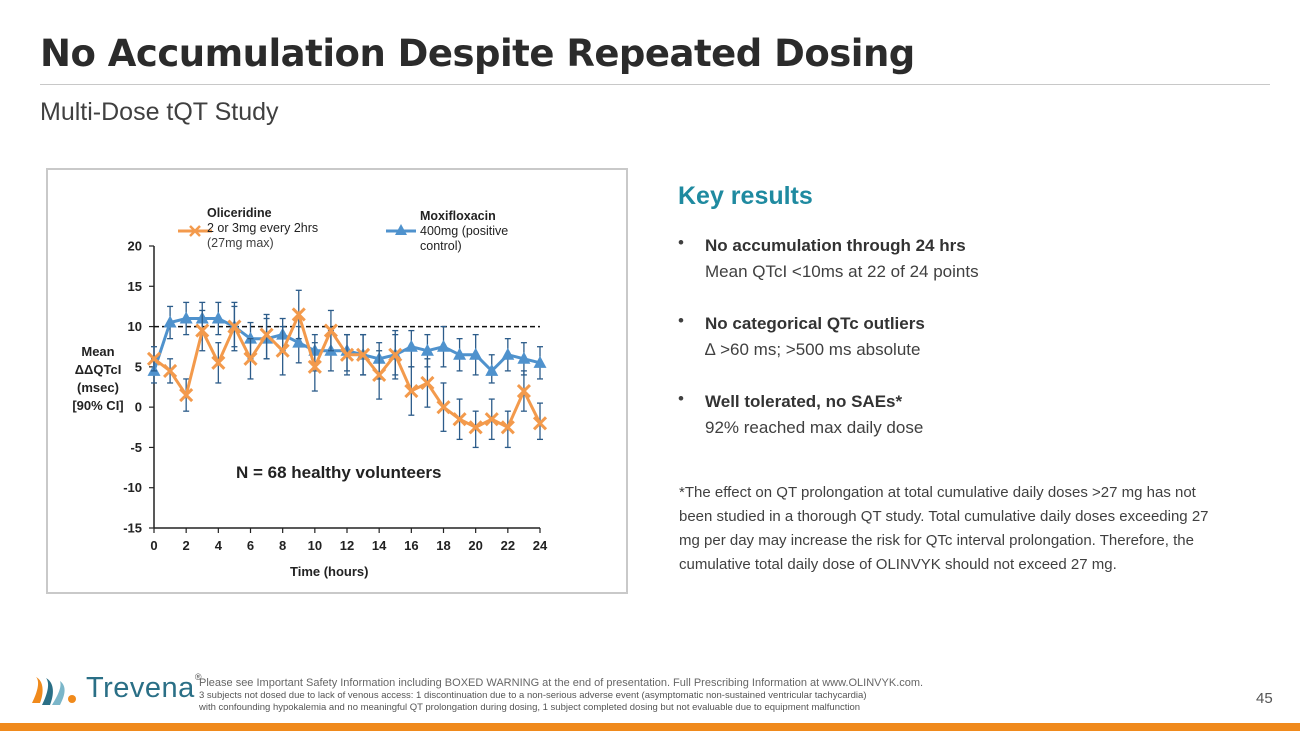 The width and height of the screenshot is (1300, 731). What do you see at coordinates (477, 53) in the screenshot?
I see `page-title: No Accumulation Despite Repeated Dosing` at bounding box center [477, 53].